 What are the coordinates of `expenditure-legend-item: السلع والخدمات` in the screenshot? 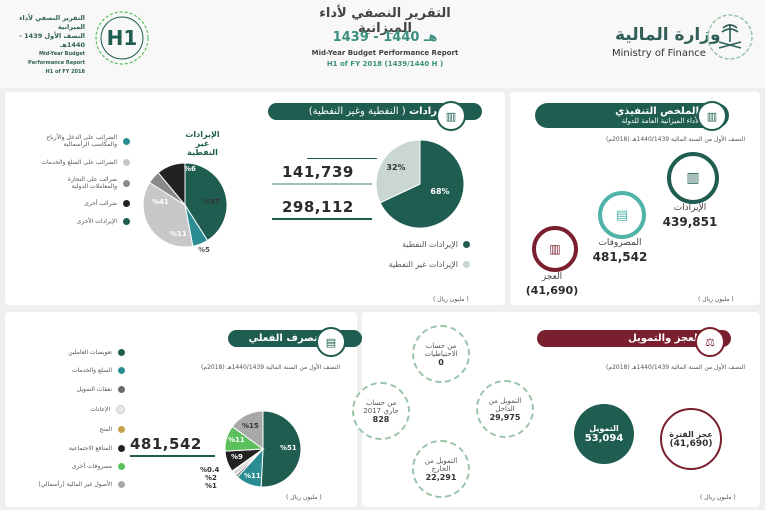 It's located at (77, 370).